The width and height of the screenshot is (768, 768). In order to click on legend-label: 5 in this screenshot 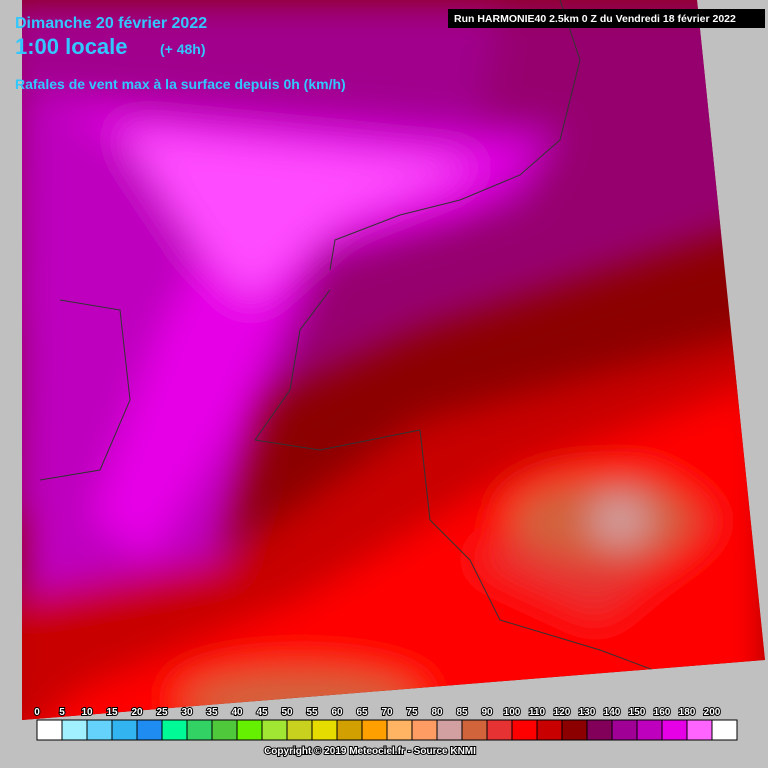, I will do `click(62, 712)`.